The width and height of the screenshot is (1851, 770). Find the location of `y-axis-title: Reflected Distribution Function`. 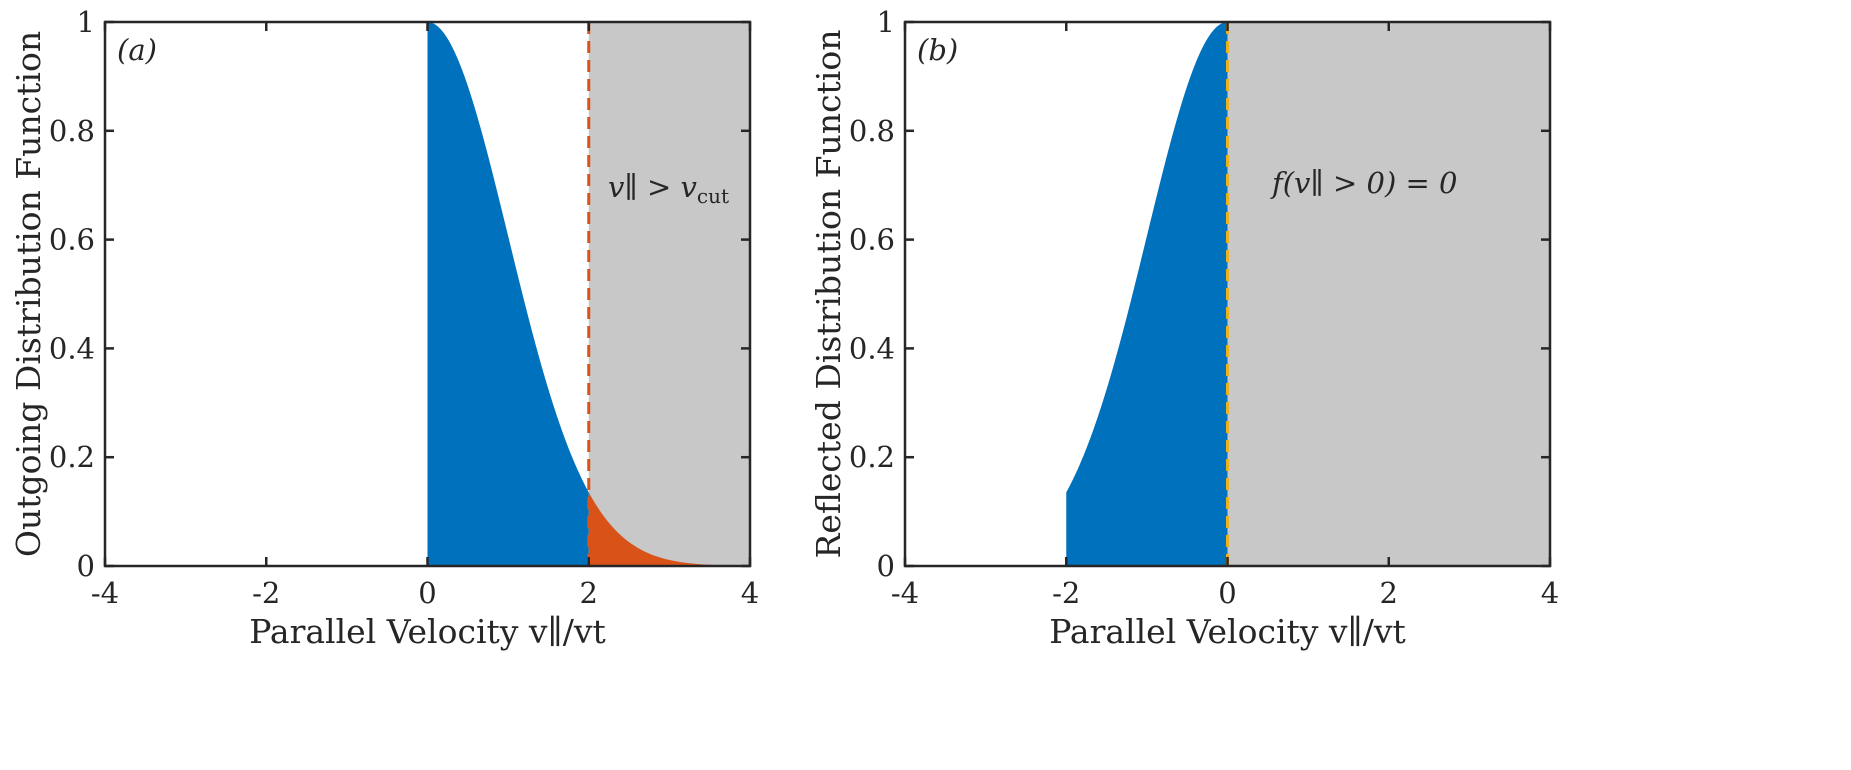

y-axis-title: Reflected Distribution Function is located at coordinates (828, 294).